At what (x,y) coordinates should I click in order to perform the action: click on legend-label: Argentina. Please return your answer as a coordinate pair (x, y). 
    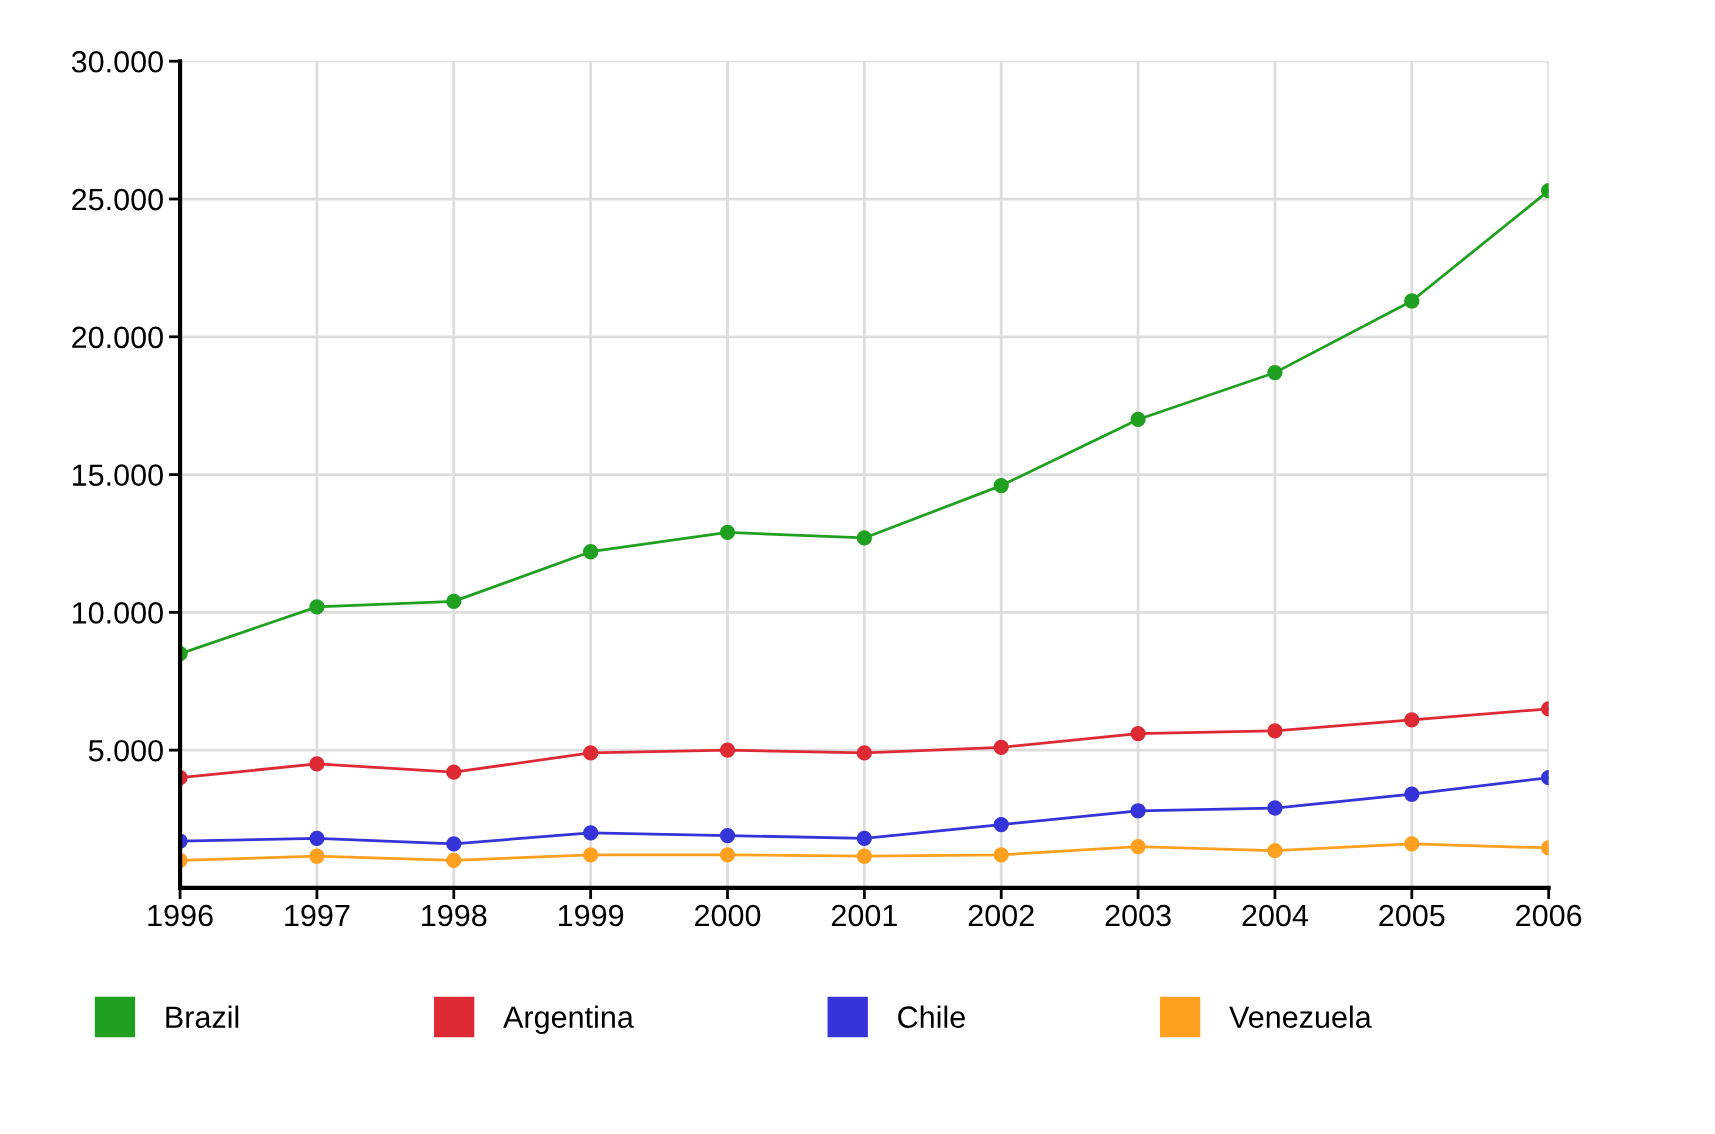
    Looking at the image, I should click on (568, 1020).